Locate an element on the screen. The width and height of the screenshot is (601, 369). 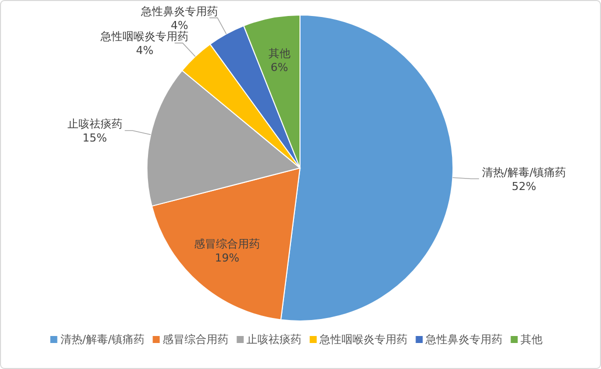
legend-label: 其他 is located at coordinates (531, 339).